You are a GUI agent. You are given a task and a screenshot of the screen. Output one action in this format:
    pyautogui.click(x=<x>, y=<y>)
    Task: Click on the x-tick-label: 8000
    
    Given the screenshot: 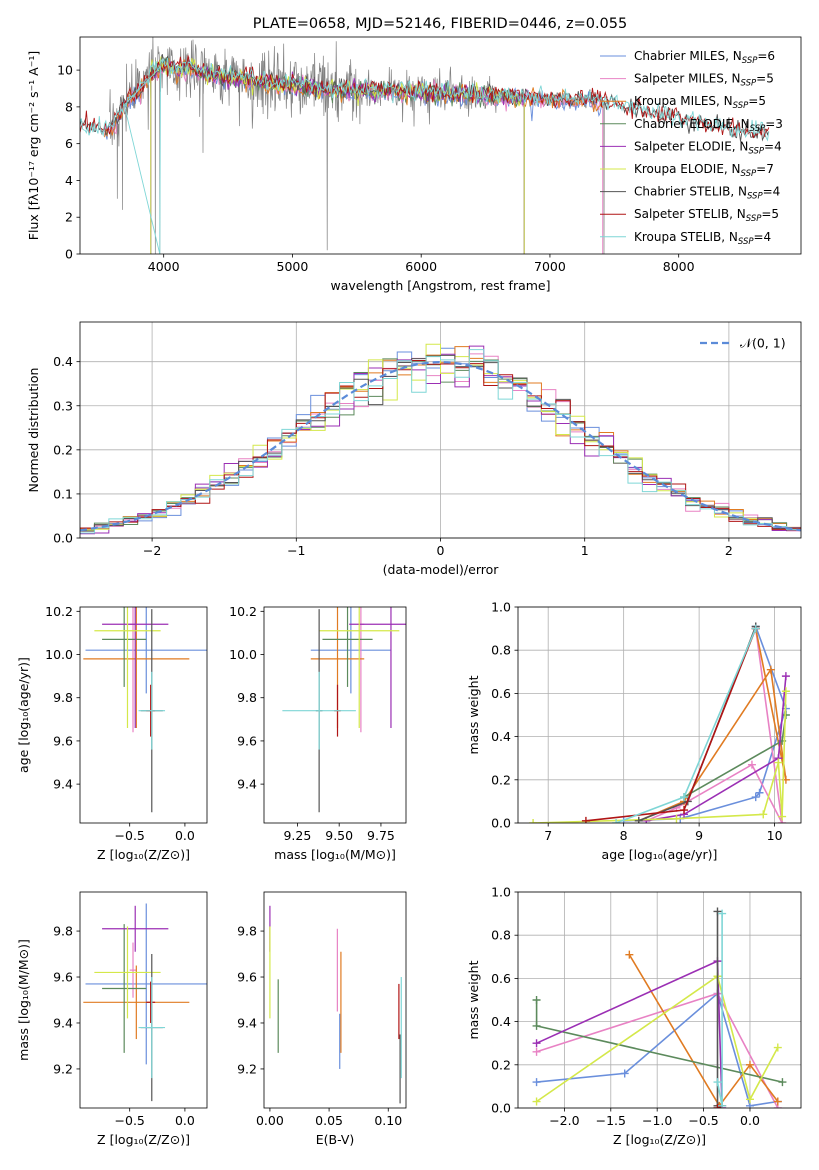 What is the action you would take?
    pyautogui.click(x=679, y=266)
    